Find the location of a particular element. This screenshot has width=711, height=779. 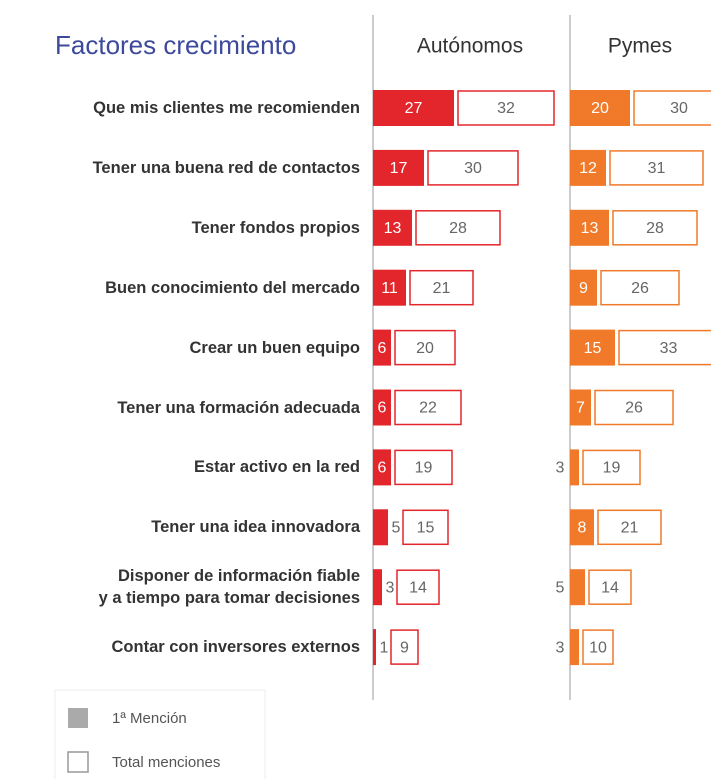

total-label: 33 is located at coordinates (669, 348).